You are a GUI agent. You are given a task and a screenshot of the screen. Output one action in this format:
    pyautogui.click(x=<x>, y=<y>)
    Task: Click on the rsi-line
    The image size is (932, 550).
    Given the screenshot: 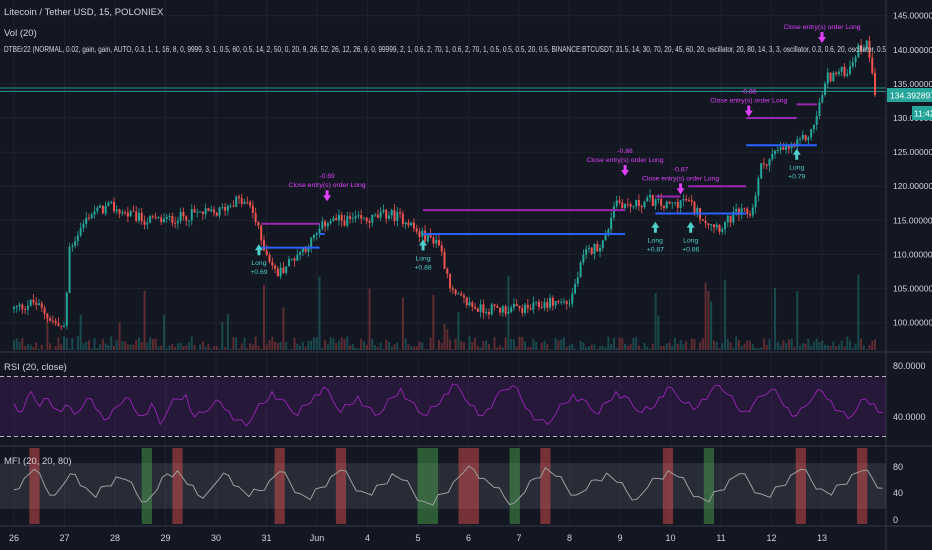 What is the action you would take?
    pyautogui.click(x=448, y=405)
    